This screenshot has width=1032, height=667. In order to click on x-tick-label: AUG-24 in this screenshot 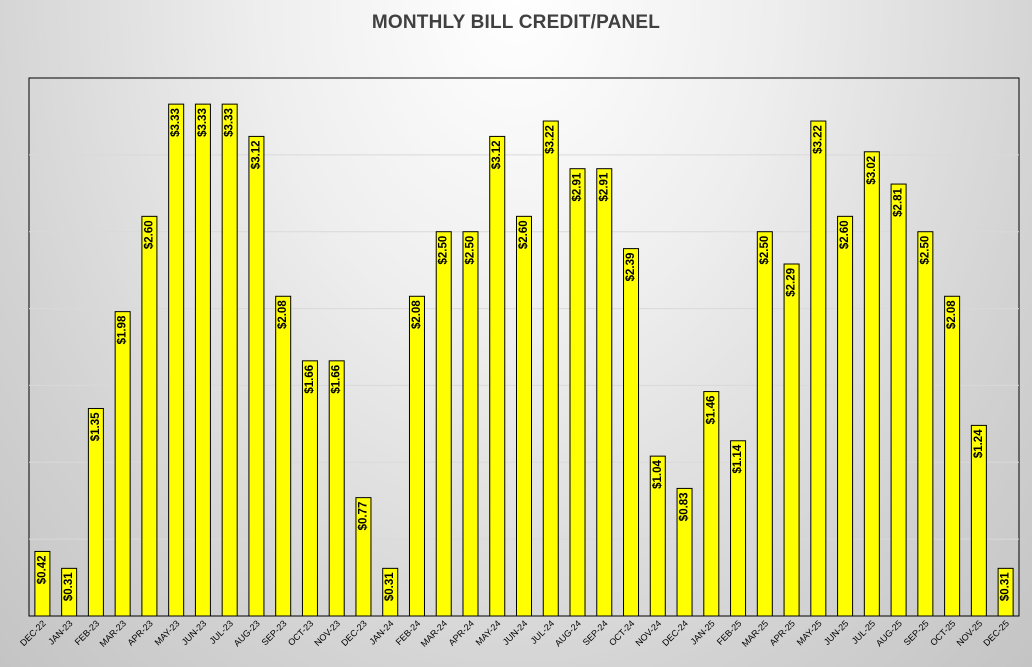, I will do `click(568, 633)`.